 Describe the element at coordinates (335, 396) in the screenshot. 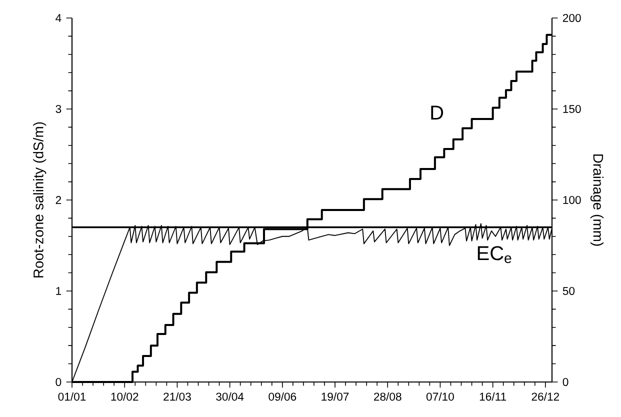

I see `x-tick-label: 19/07` at that location.